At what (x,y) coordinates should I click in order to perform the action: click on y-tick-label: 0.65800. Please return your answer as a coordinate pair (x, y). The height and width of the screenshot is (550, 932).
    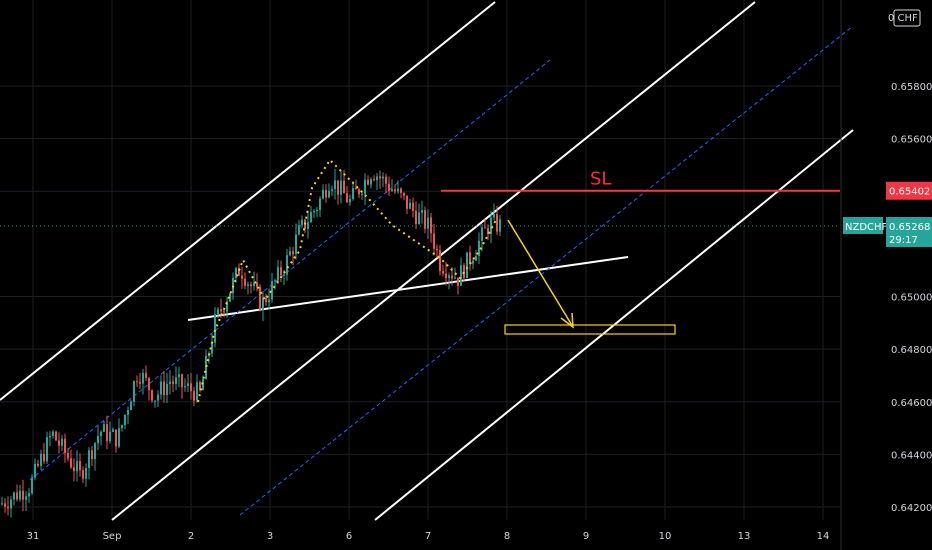
    Looking at the image, I should click on (911, 87).